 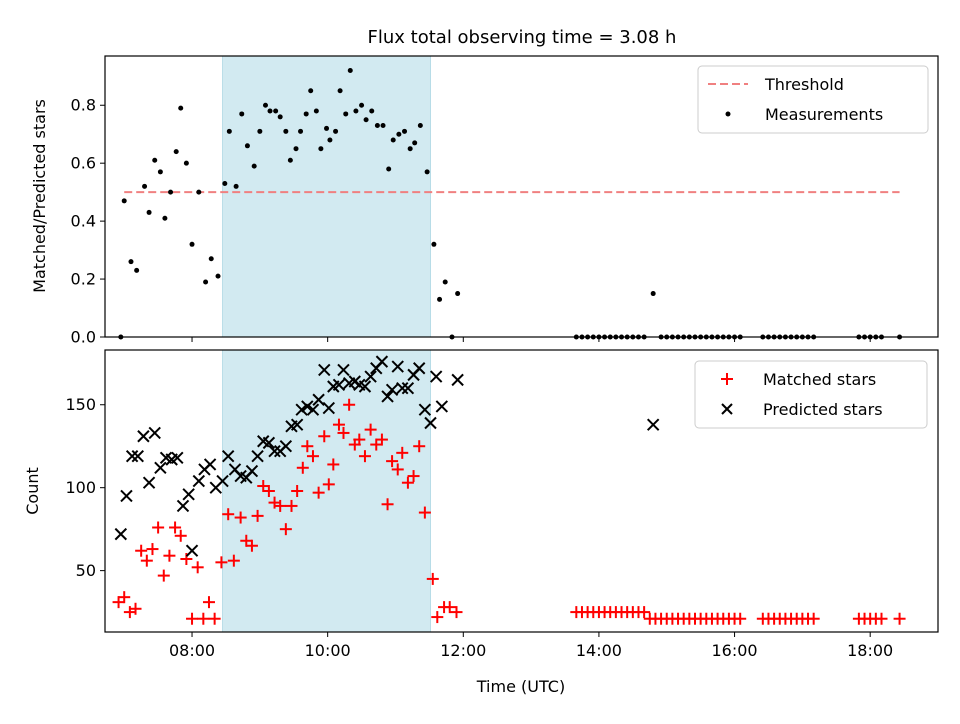 I want to click on legend-matched-swatch, so click(x=727, y=379).